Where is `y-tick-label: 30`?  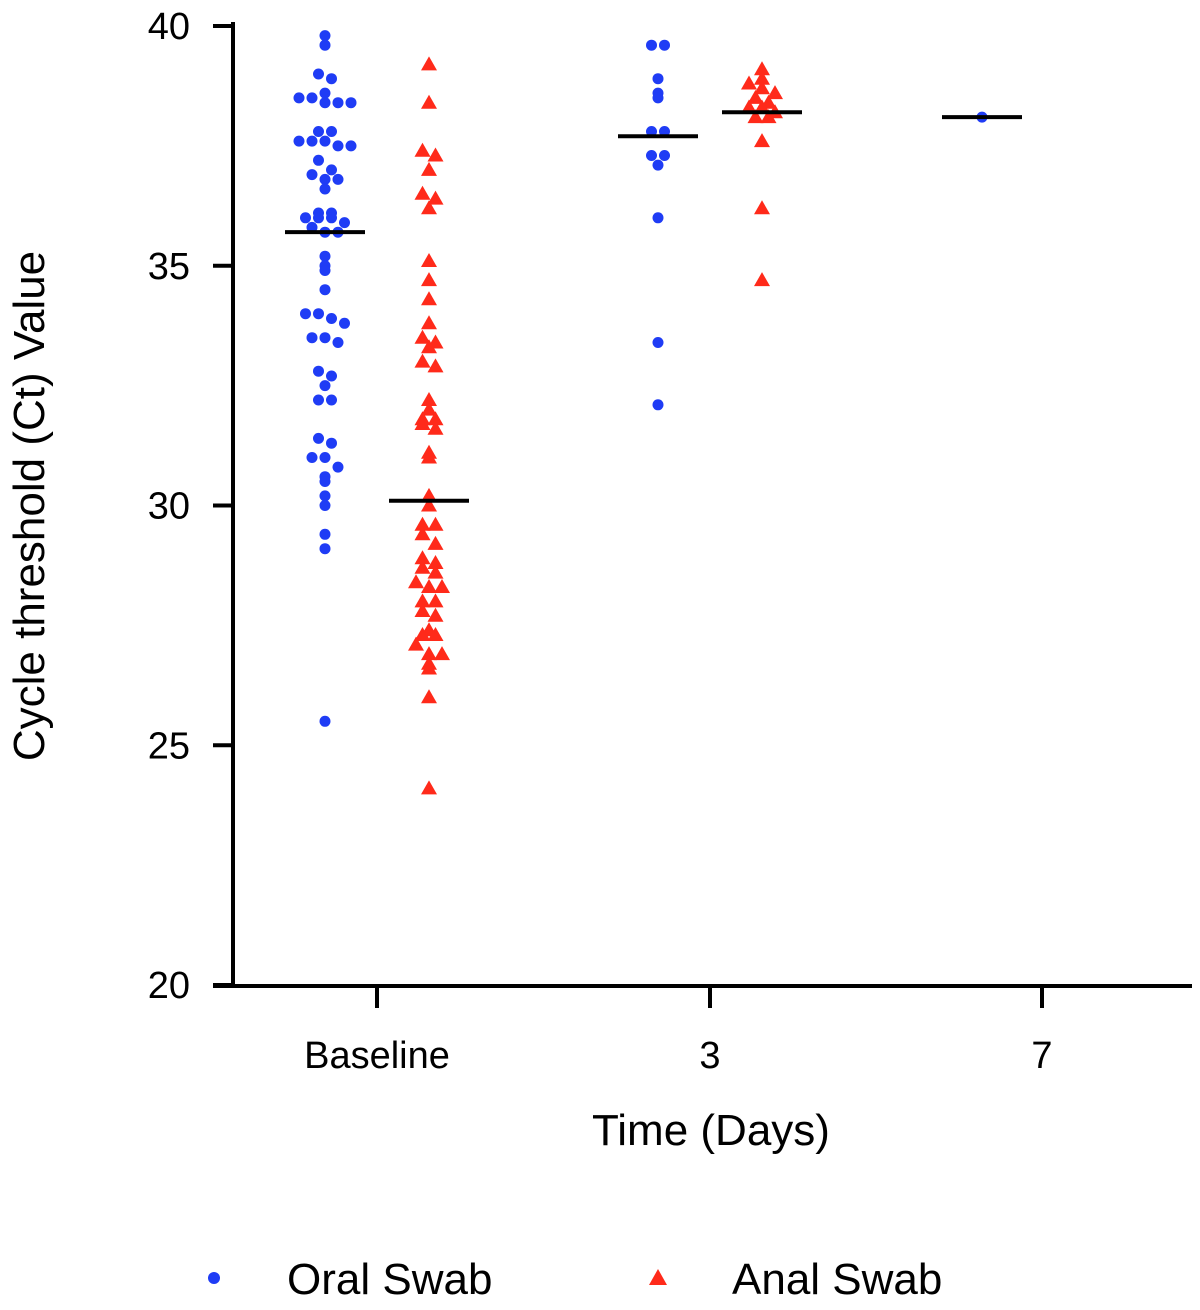
y-tick-label: 30 is located at coordinates (169, 507).